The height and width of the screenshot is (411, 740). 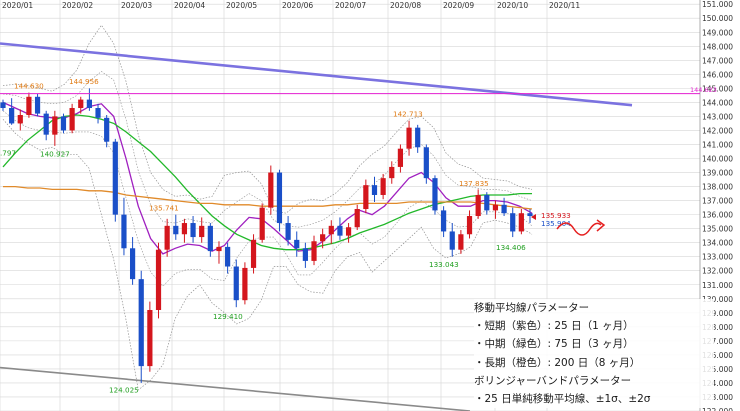 What do you see at coordinates (316, 74) in the screenshot?
I see `upper-trendline` at bounding box center [316, 74].